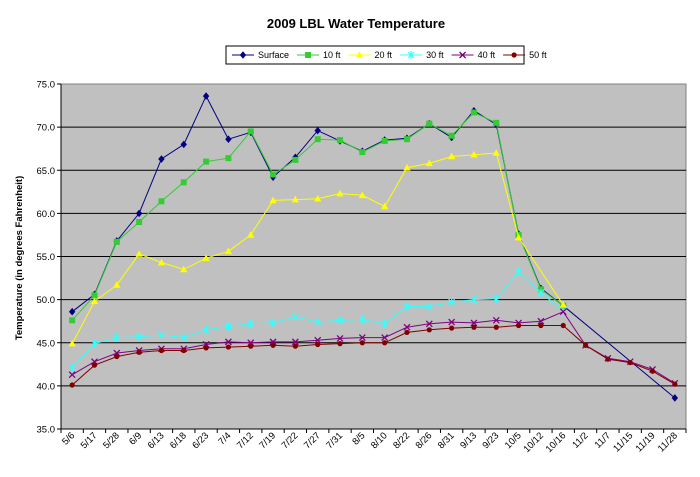 Image resolution: width=700 pixels, height=477 pixels. I want to click on x-tick-label: 8/31, so click(446, 440).